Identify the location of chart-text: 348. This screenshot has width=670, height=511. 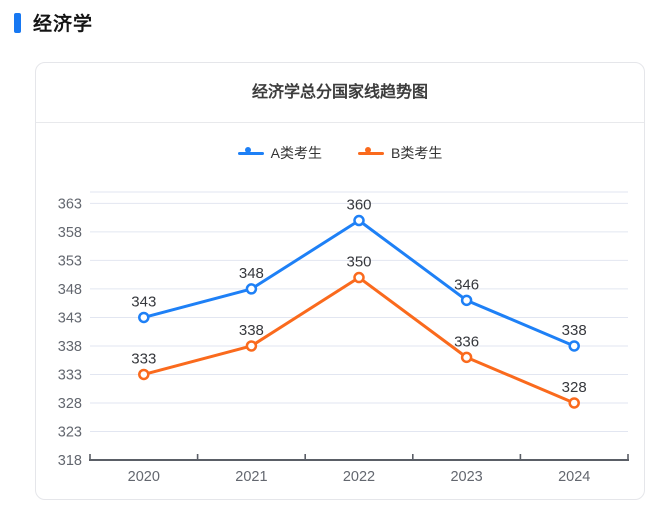
(70, 290).